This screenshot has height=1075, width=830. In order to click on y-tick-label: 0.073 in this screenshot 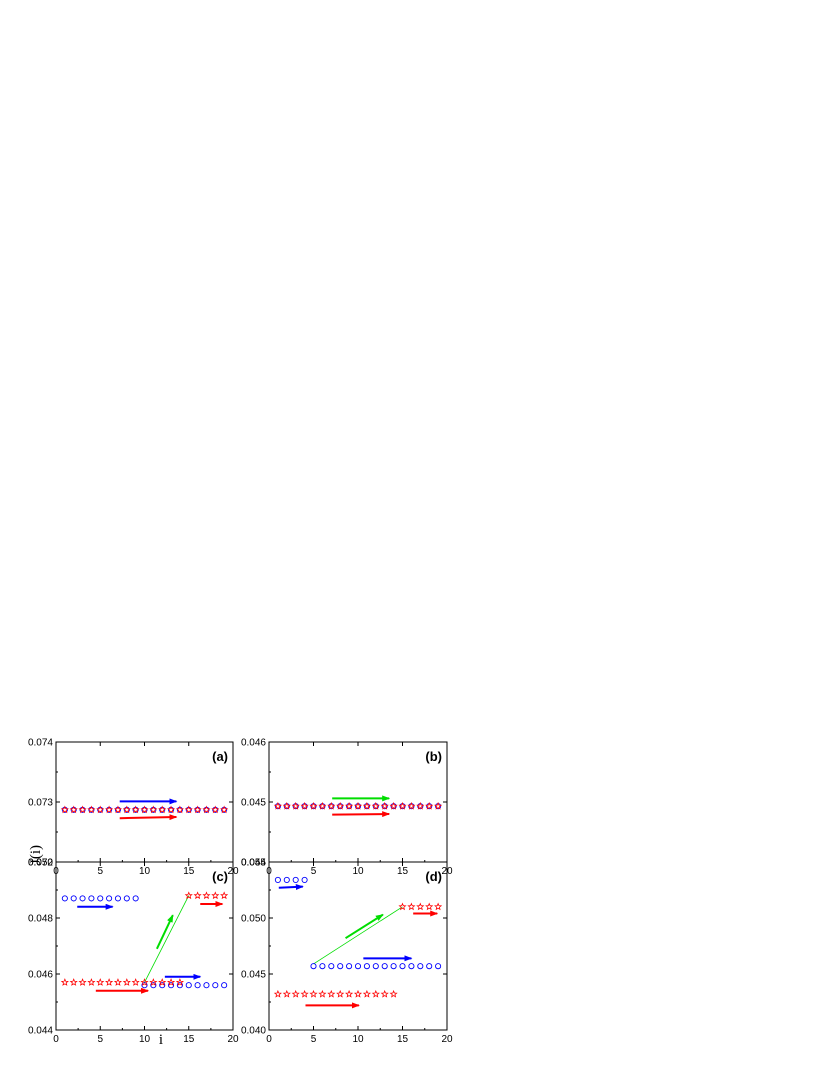, I will do `click(40, 803)`.